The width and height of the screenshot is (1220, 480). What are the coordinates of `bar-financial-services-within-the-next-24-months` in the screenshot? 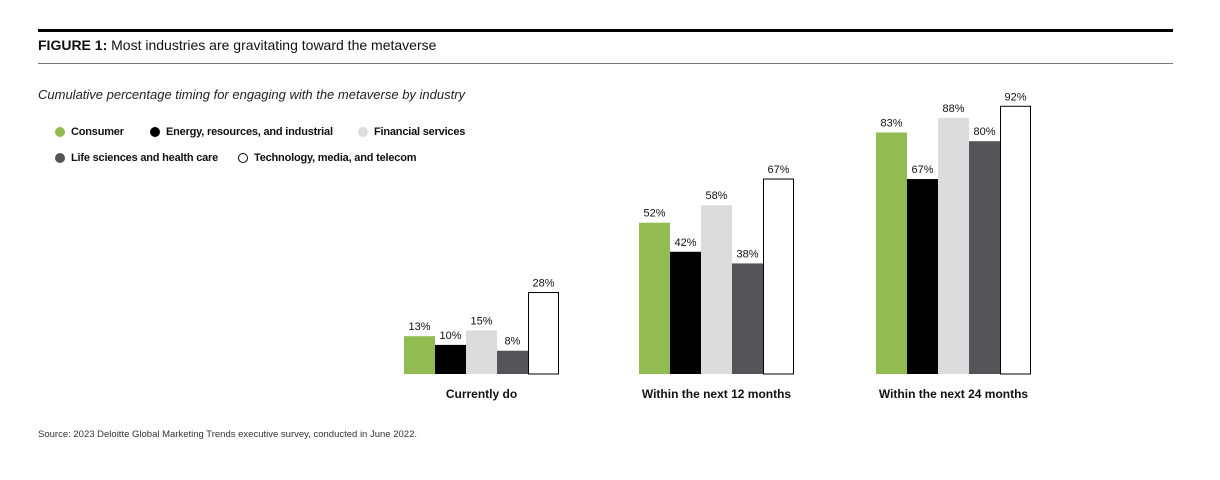 It's located at (953, 246).